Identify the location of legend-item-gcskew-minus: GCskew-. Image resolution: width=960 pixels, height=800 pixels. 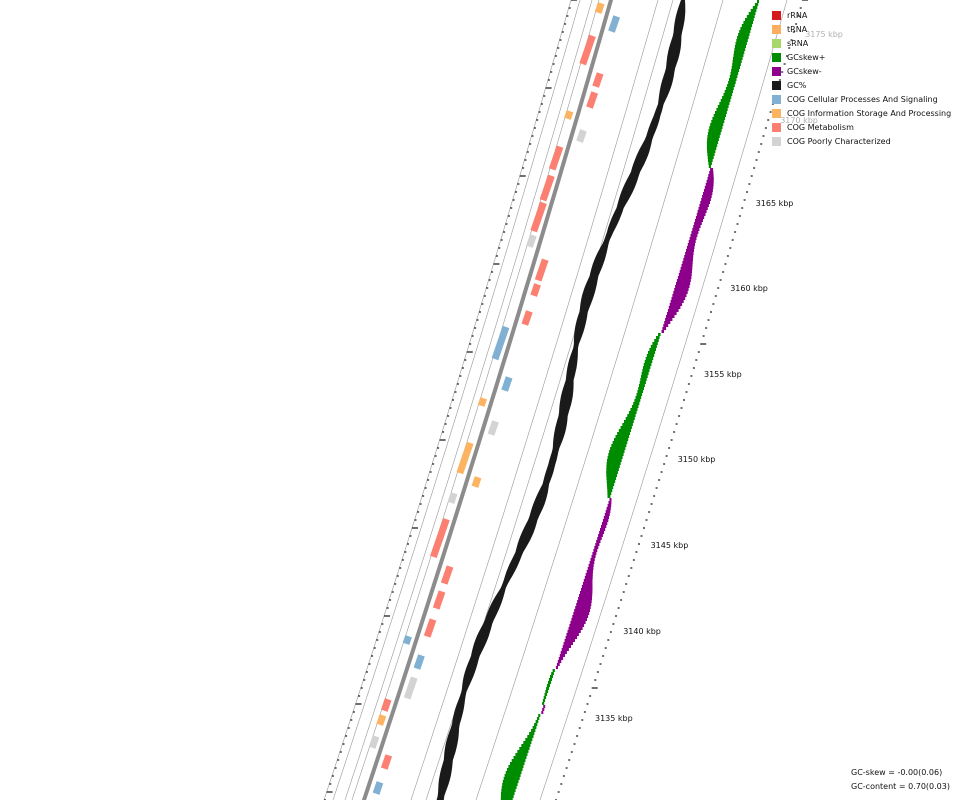
(866, 71).